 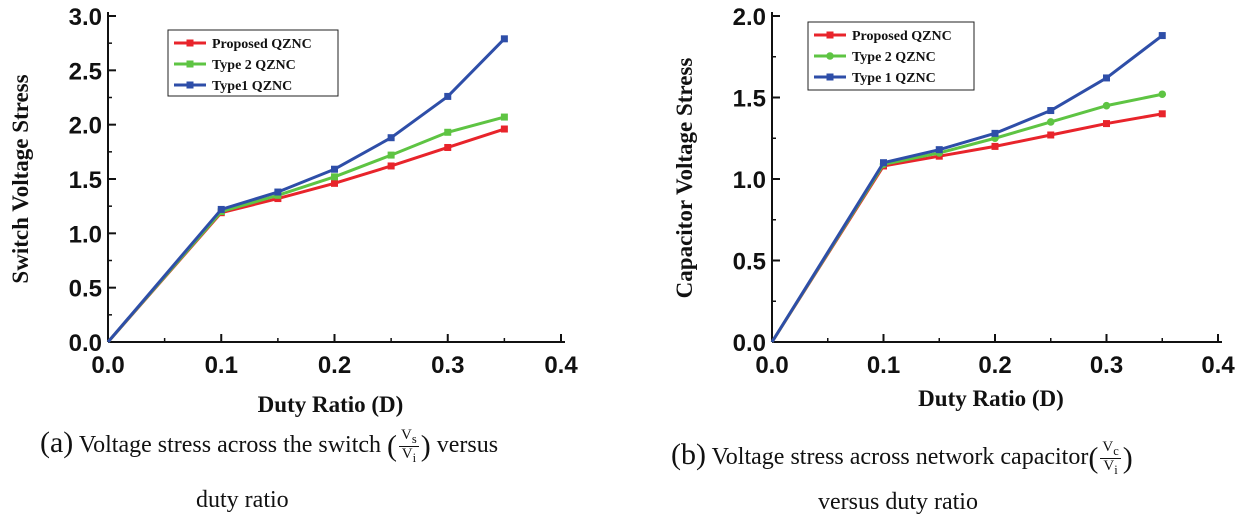 I want to click on y-tick-label: 2.5, so click(x=85, y=71).